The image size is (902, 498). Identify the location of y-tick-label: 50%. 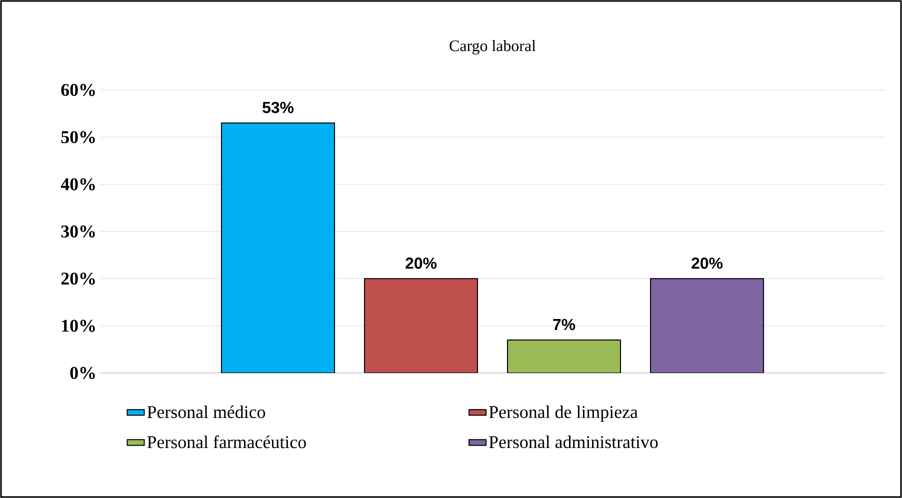
(78, 137).